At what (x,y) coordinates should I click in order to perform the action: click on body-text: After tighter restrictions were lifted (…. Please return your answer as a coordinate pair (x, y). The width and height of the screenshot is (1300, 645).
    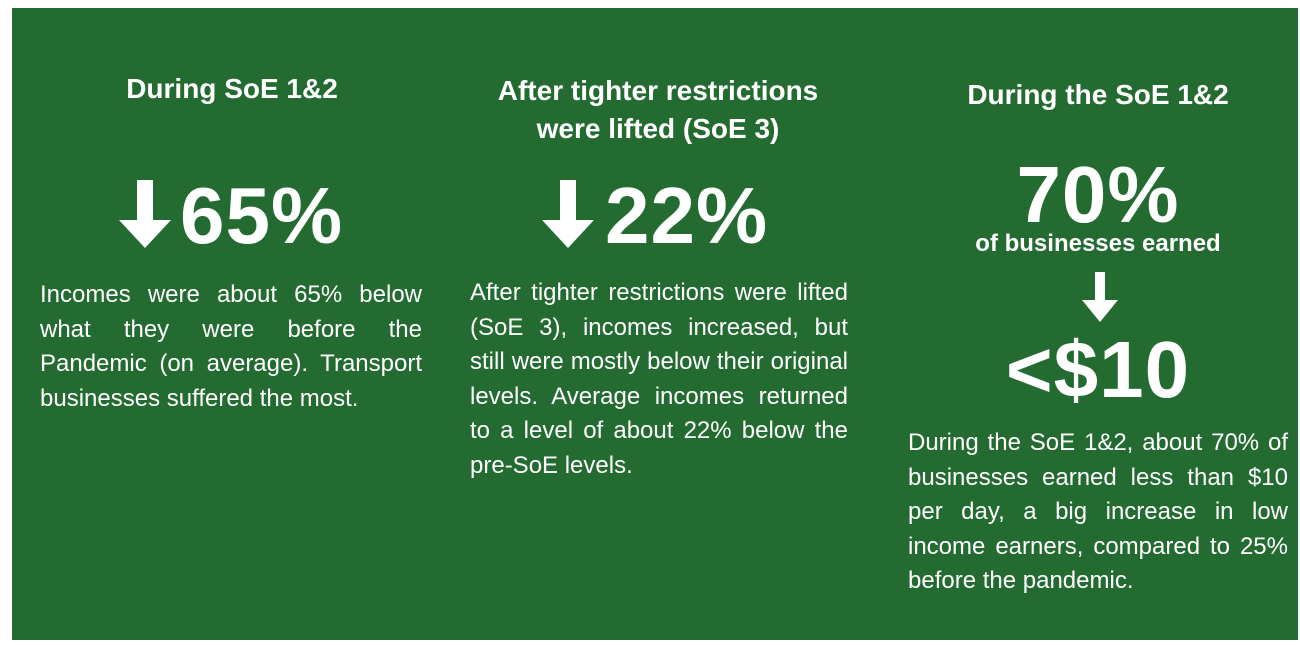
    Looking at the image, I should click on (659, 379).